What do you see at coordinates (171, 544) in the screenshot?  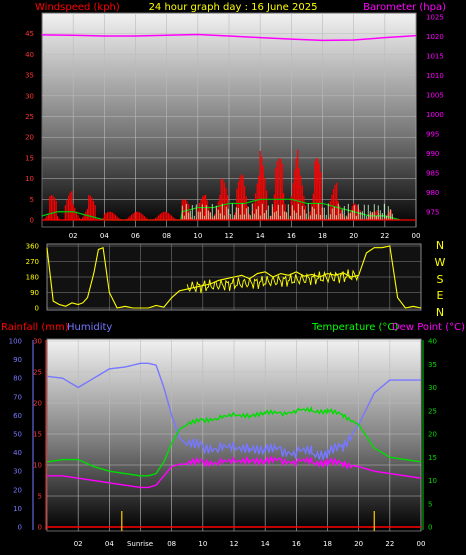 I see `bot-x-tick: 08` at bounding box center [171, 544].